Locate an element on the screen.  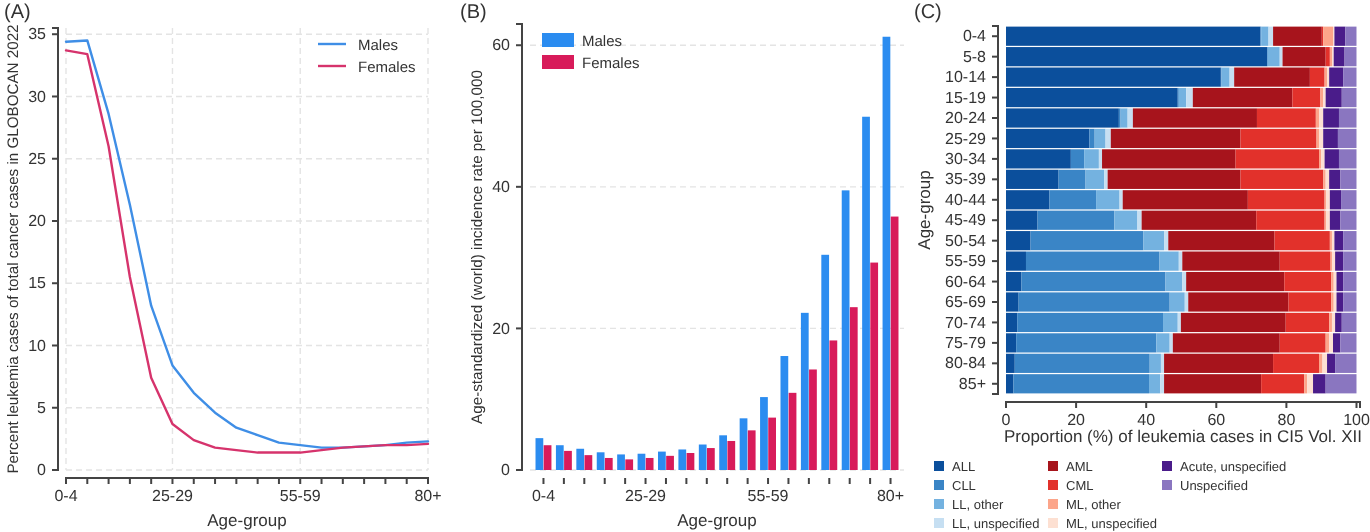
y-tick-label: 10 is located at coordinates (38, 345).